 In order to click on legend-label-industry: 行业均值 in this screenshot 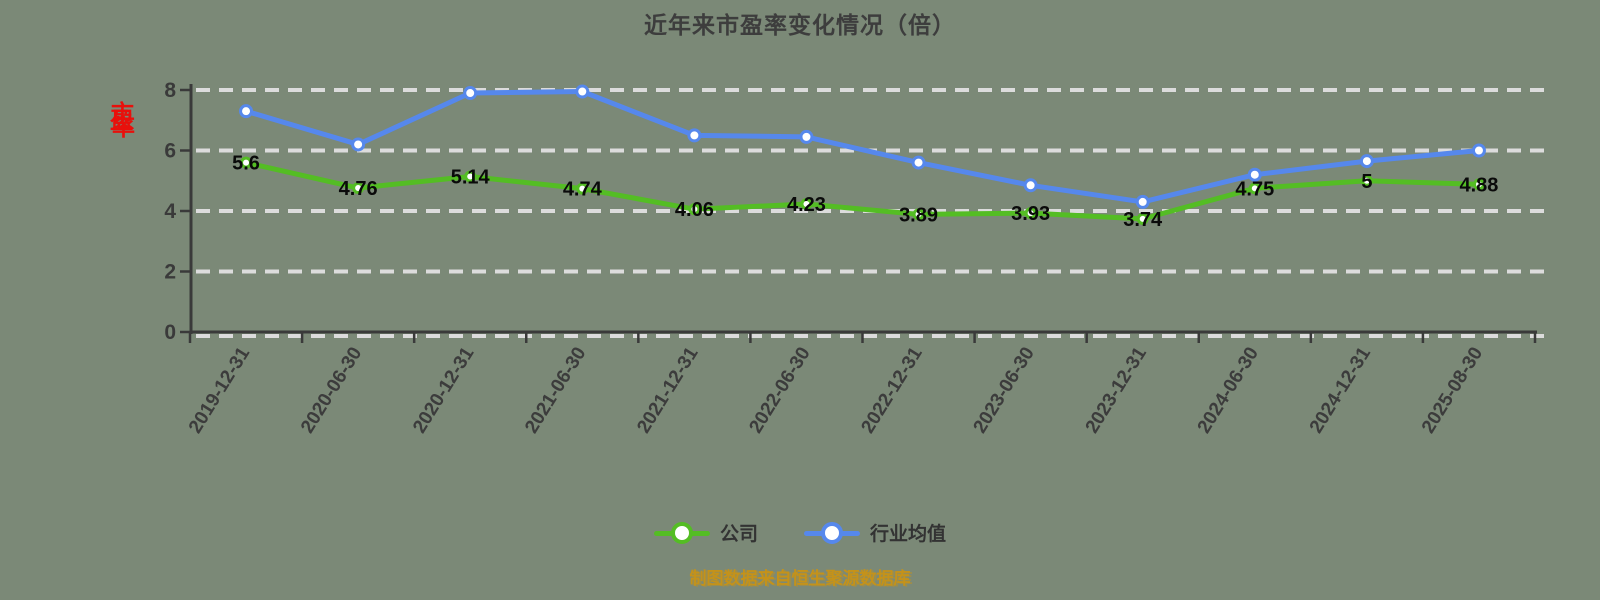, I will do `click(908, 534)`.